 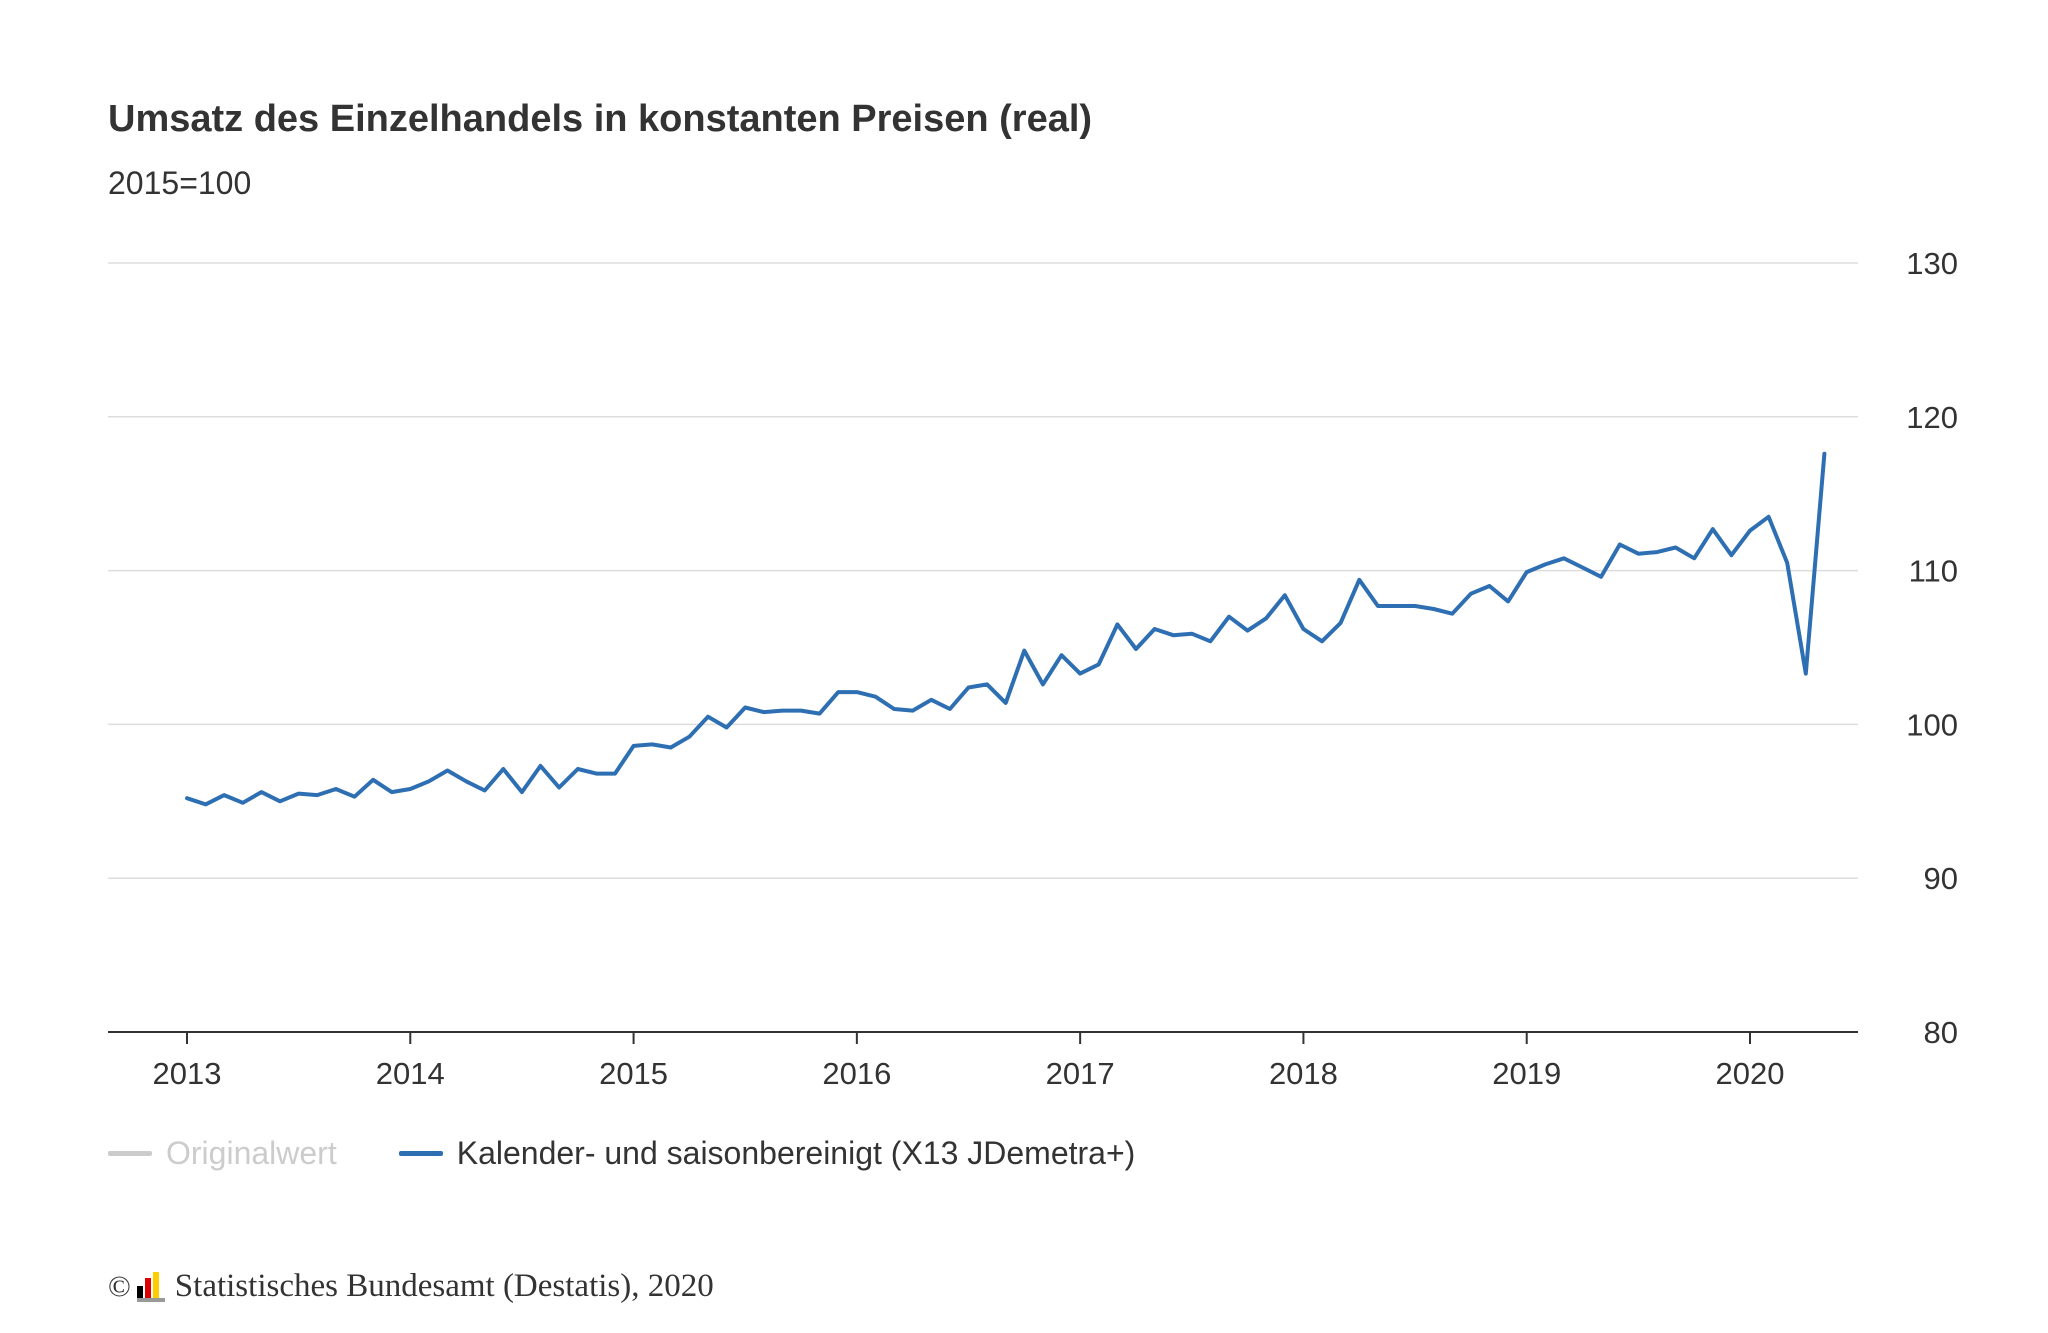 What do you see at coordinates (1933, 571) in the screenshot?
I see `y-tick-label-110: 110` at bounding box center [1933, 571].